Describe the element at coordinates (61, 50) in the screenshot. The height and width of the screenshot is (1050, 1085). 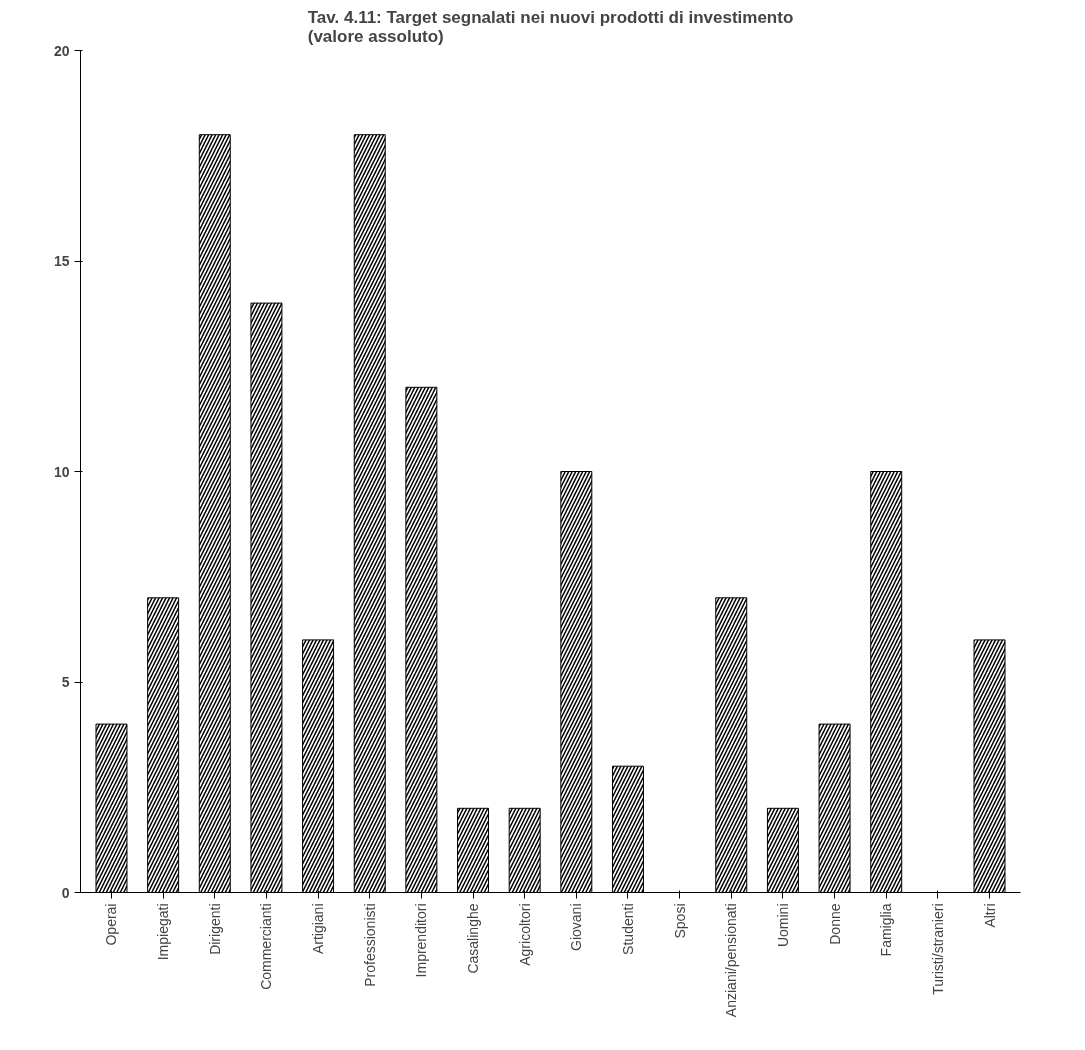
I see `y-tick-label: 20` at that location.